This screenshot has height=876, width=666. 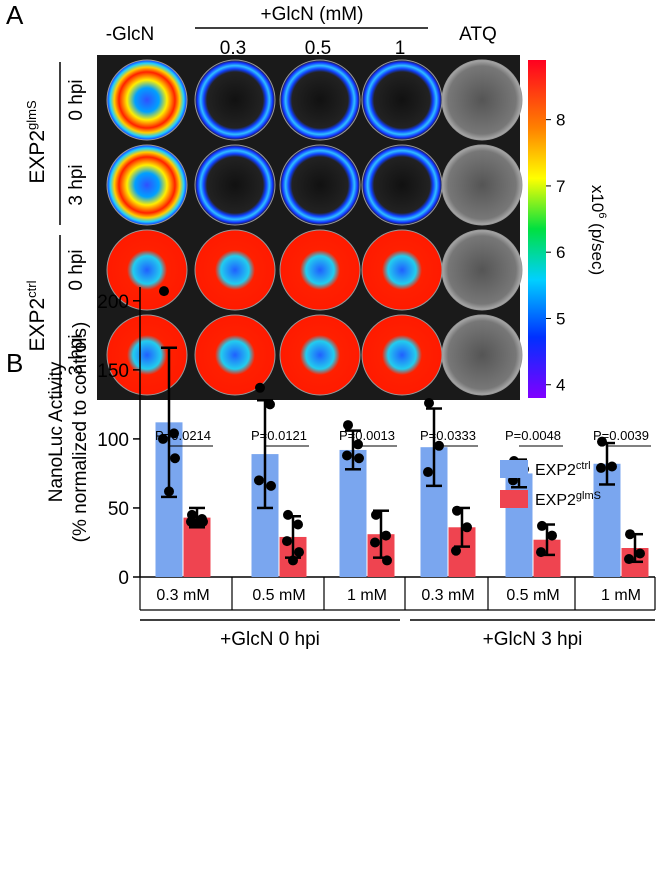 What do you see at coordinates (560, 318) in the screenshot?
I see `colorbar-tick-label: 5` at bounding box center [560, 318].